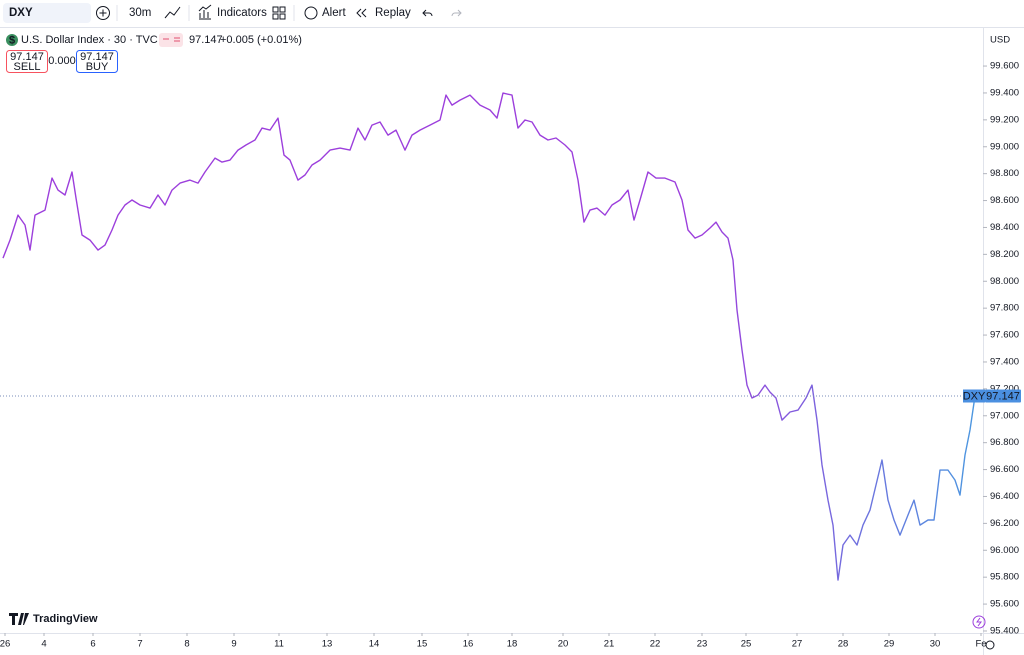  What do you see at coordinates (21, 13) in the screenshot?
I see `symbol: DXY` at bounding box center [21, 13].